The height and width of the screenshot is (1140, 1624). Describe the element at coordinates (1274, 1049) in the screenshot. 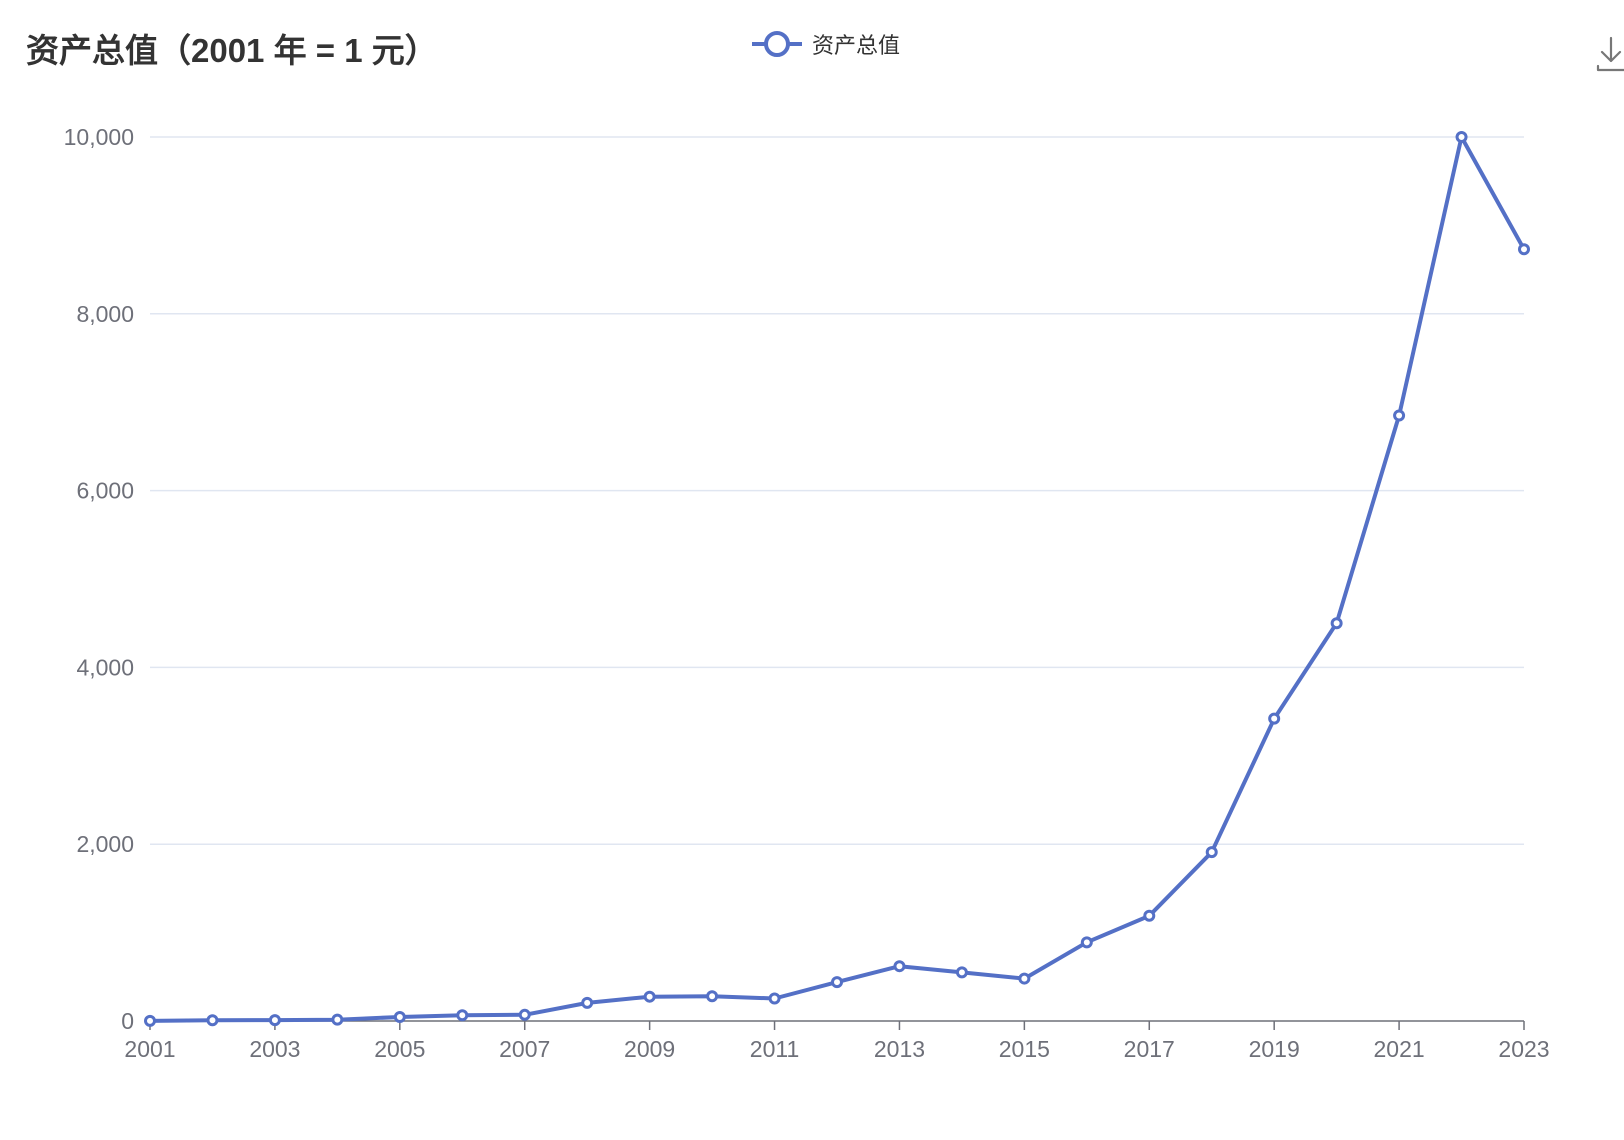

I see `x-tick-label: 2019` at that location.